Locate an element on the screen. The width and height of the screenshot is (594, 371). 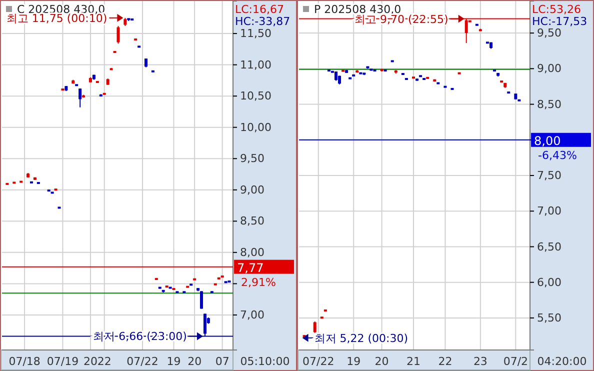
x-tick-label: 21 is located at coordinates (413, 361).